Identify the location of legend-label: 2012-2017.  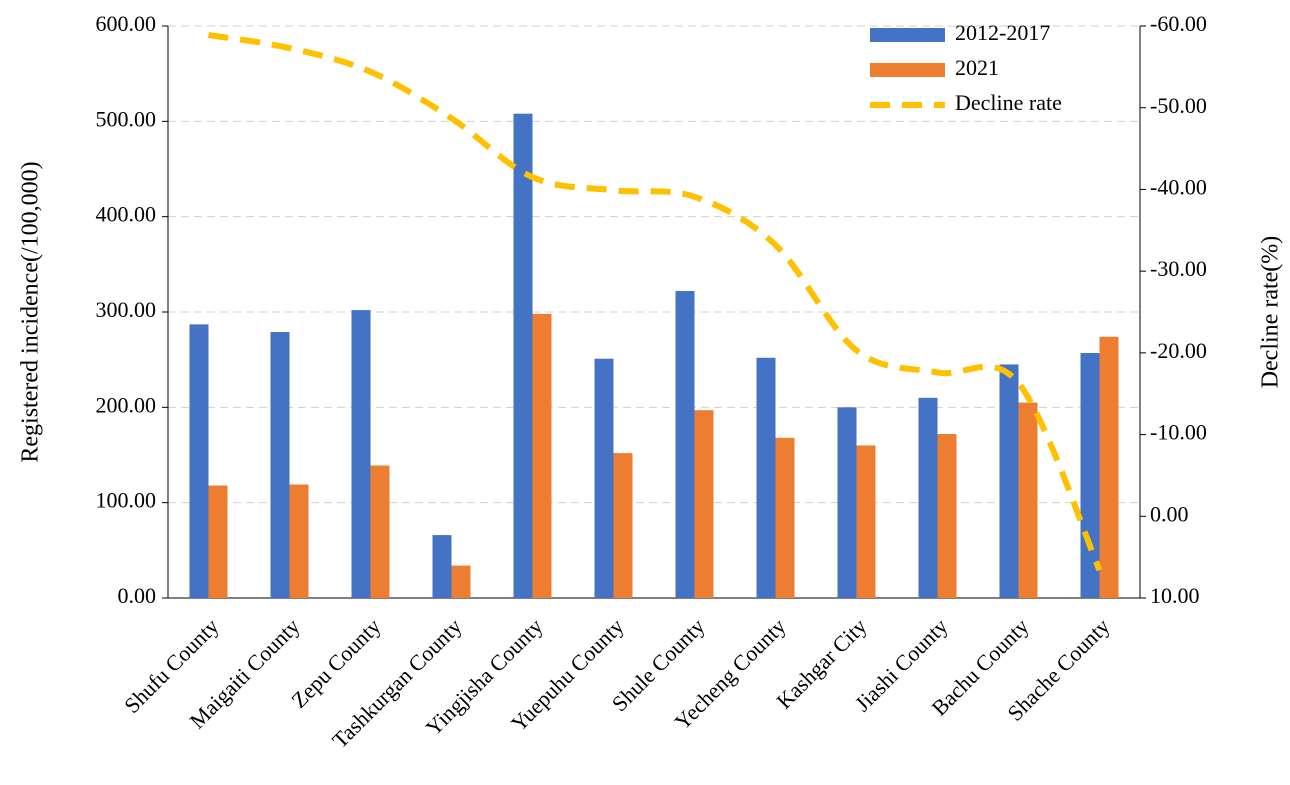
(1002, 32).